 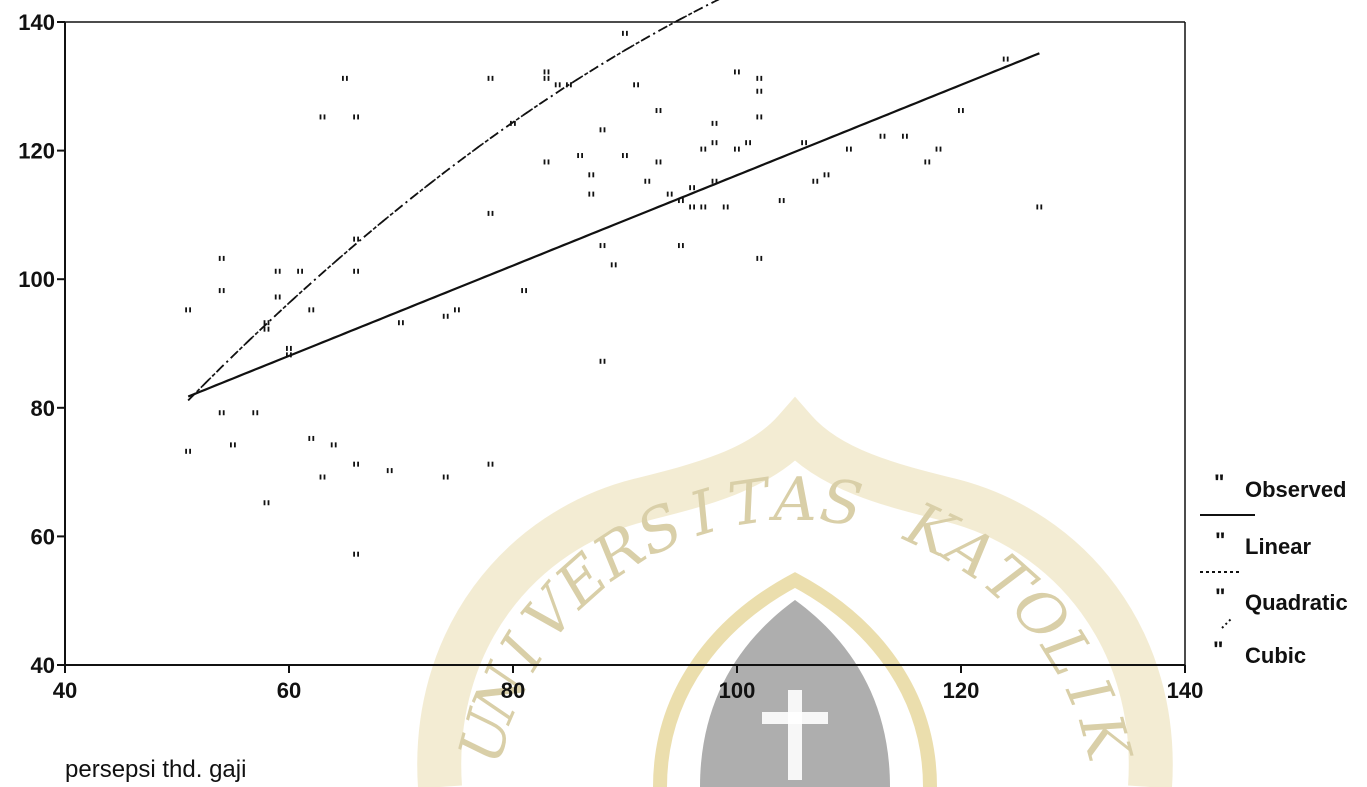 What do you see at coordinates (513, 690) in the screenshot?
I see `x-tick-label-80: 80` at bounding box center [513, 690].